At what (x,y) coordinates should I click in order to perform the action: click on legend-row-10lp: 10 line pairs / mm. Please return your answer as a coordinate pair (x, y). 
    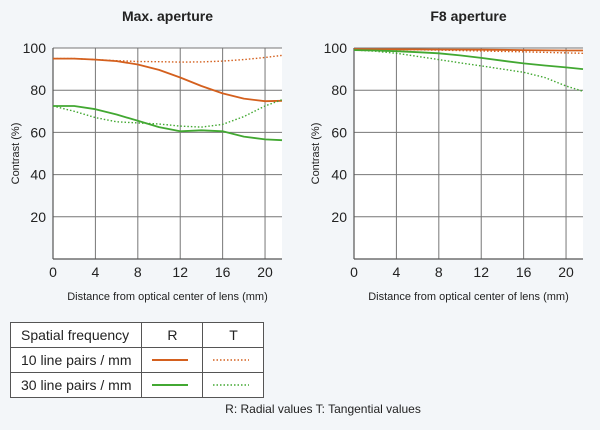
    Looking at the image, I should click on (137, 360).